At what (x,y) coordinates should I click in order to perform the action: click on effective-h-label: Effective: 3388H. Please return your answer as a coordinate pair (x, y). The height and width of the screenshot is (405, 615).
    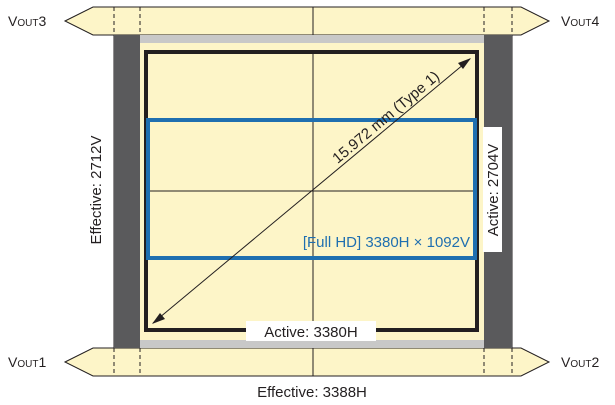
    Looking at the image, I should click on (312, 392).